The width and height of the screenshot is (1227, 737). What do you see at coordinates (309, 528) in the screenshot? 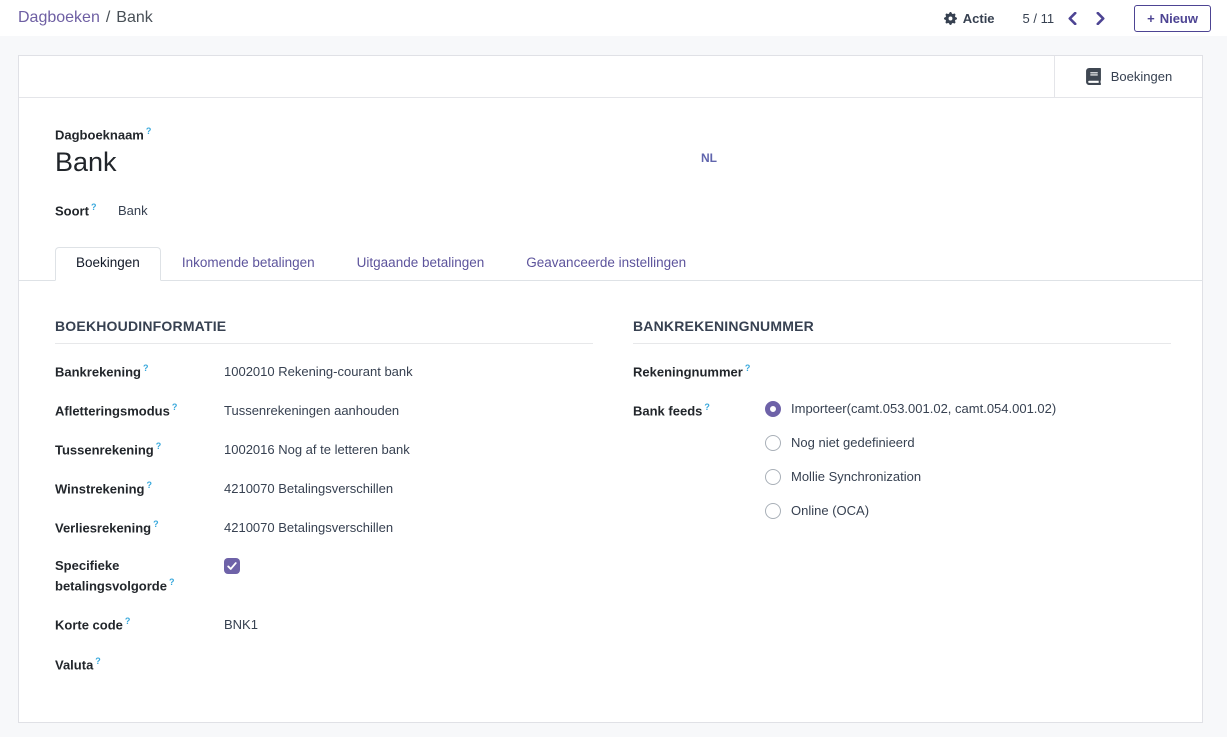
I see `field-verliesrekening-value: 4210070 Betalingsverschillen` at bounding box center [309, 528].